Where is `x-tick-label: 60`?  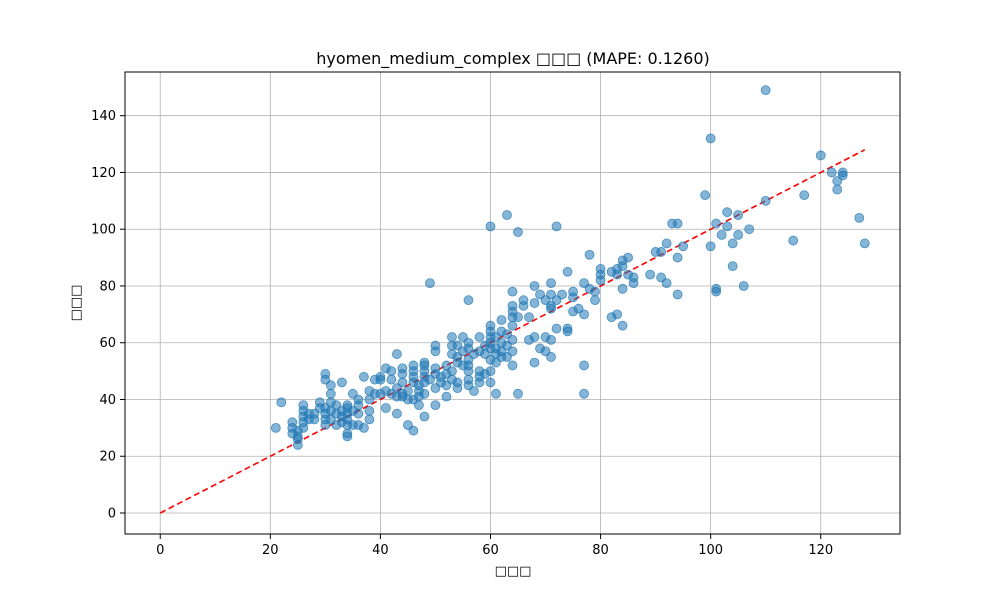
x-tick-label: 60 is located at coordinates (490, 550).